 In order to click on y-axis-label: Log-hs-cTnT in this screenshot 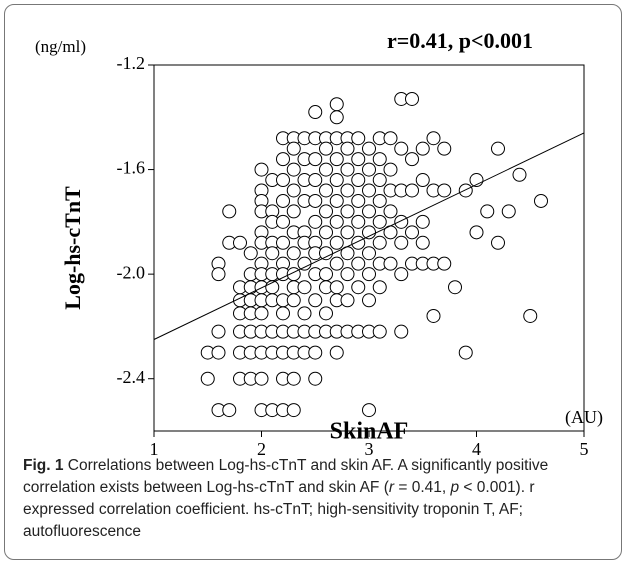, I will do `click(72, 248)`.